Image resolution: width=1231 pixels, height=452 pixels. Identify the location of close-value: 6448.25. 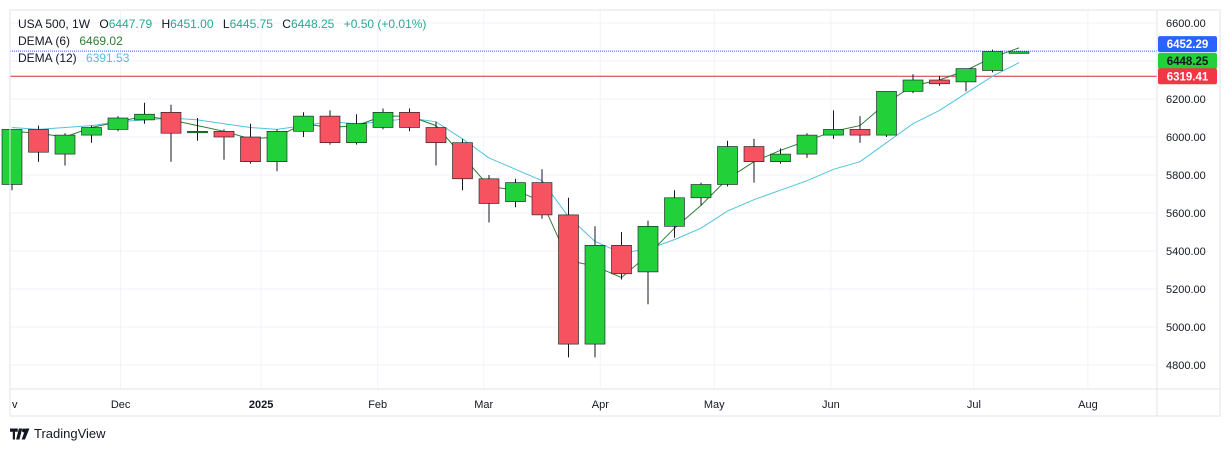
(312, 24).